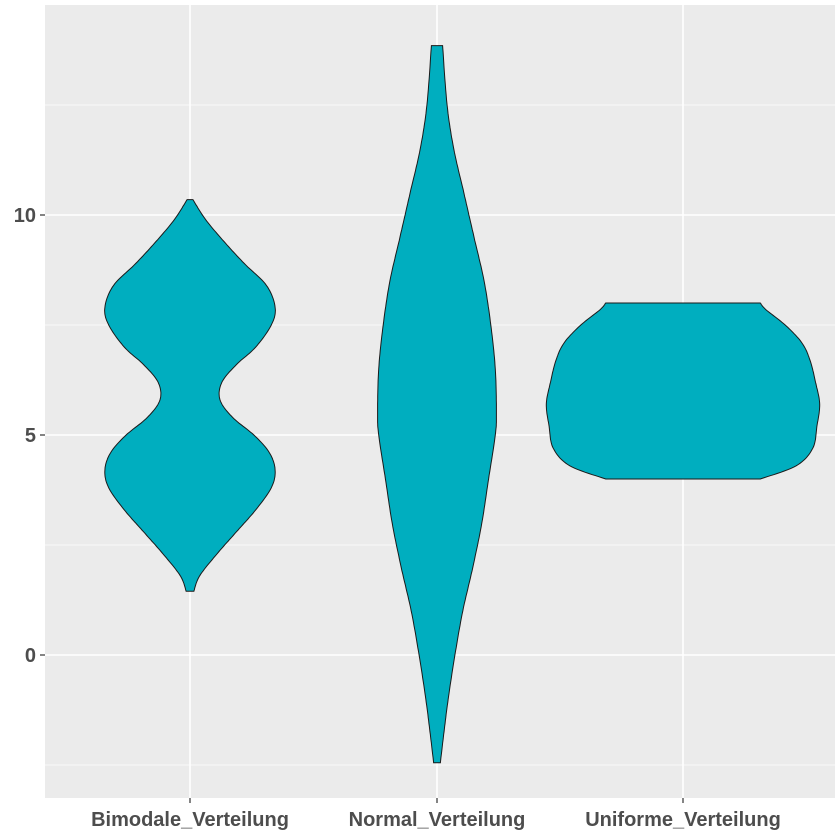 The width and height of the screenshot is (840, 840). I want to click on violin-normal_verteilung, so click(437, 404).